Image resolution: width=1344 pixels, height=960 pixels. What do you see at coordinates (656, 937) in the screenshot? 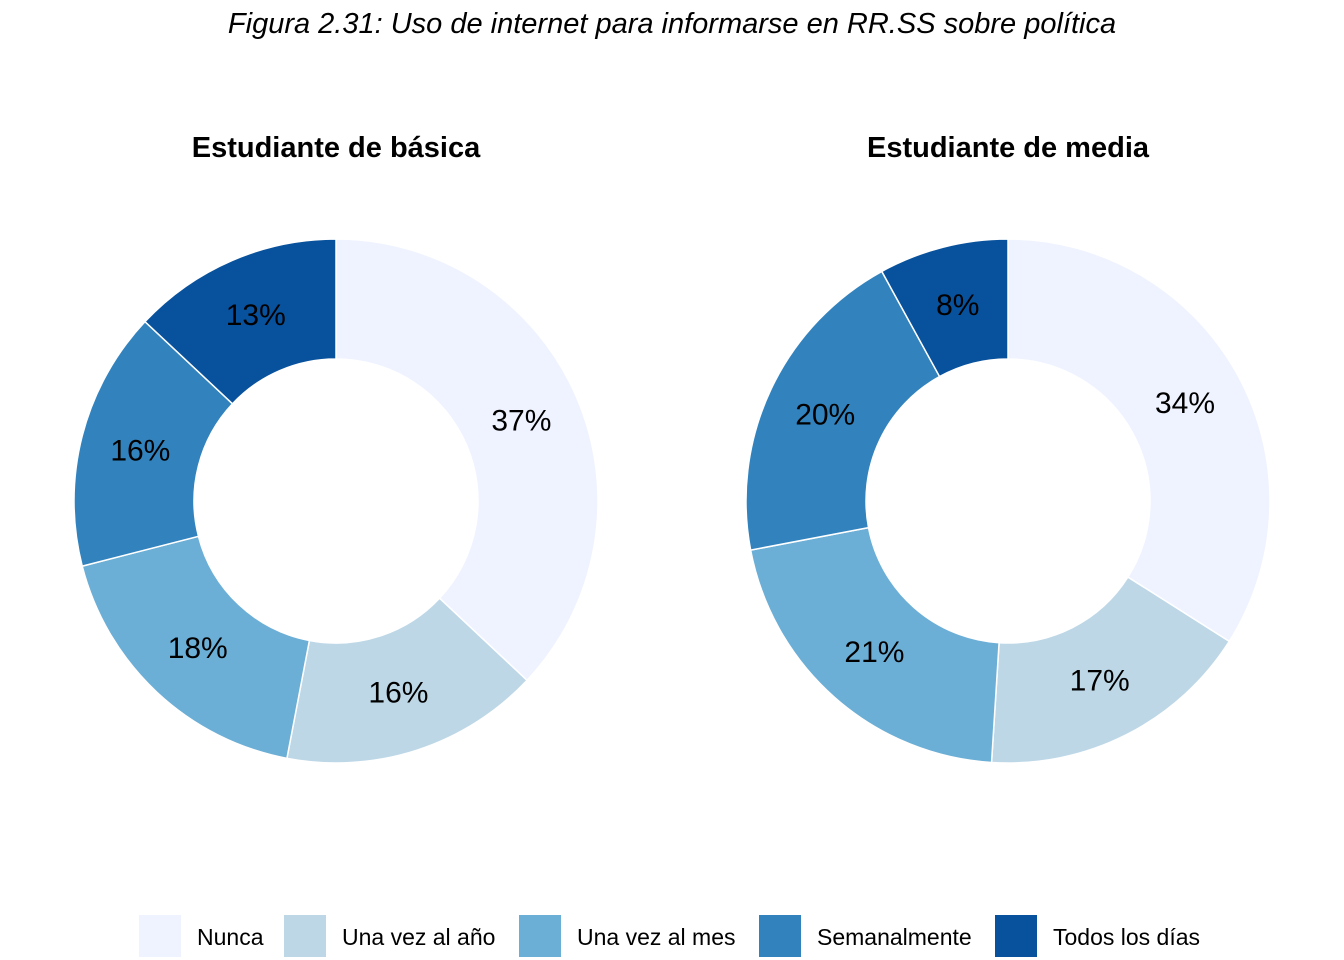
I see `legend-label-una-vez-al-mes: Una vez al mes` at bounding box center [656, 937].